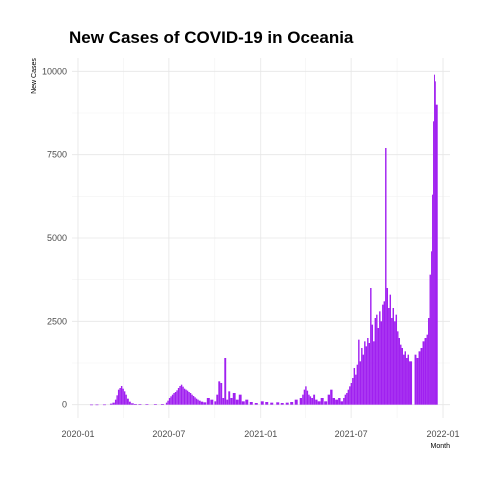  What do you see at coordinates (442, 434) in the screenshot?
I see `x-tick-label: 2022-01` at bounding box center [442, 434].